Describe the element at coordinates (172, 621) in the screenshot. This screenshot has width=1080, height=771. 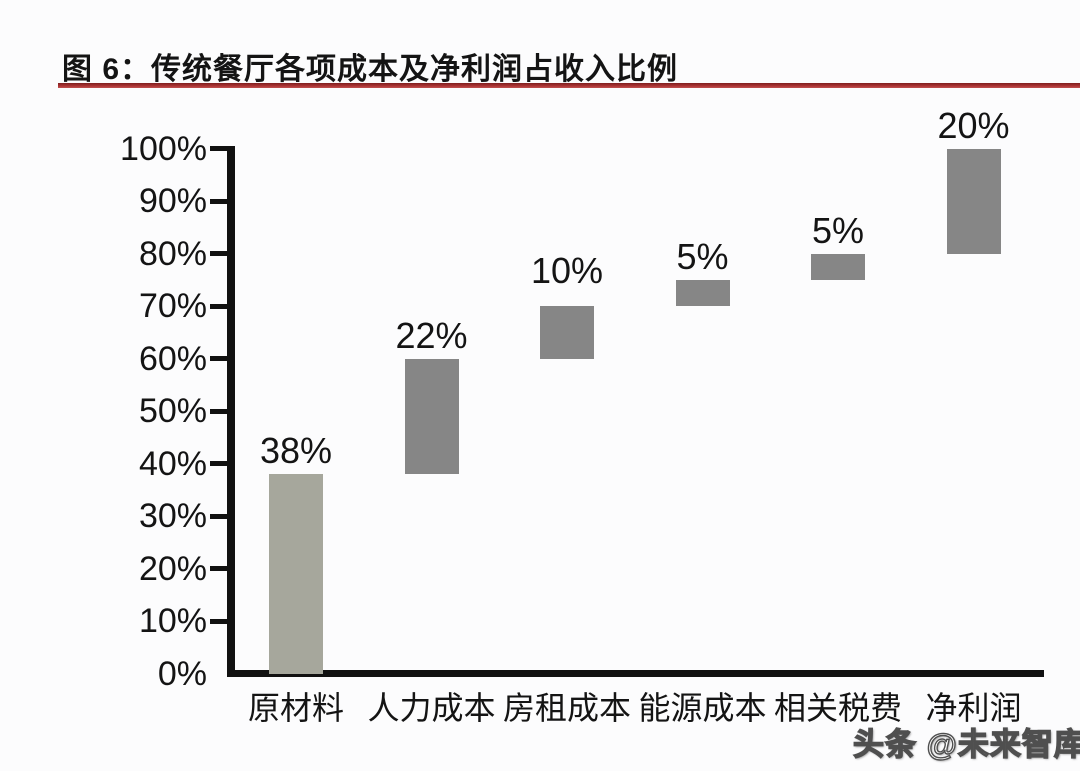
I see `y-axis-tick-label: 10%` at that location.